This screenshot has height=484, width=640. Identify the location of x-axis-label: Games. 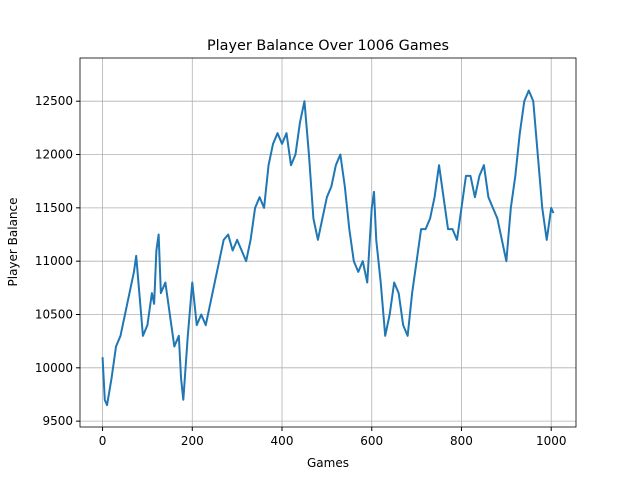
(328, 463).